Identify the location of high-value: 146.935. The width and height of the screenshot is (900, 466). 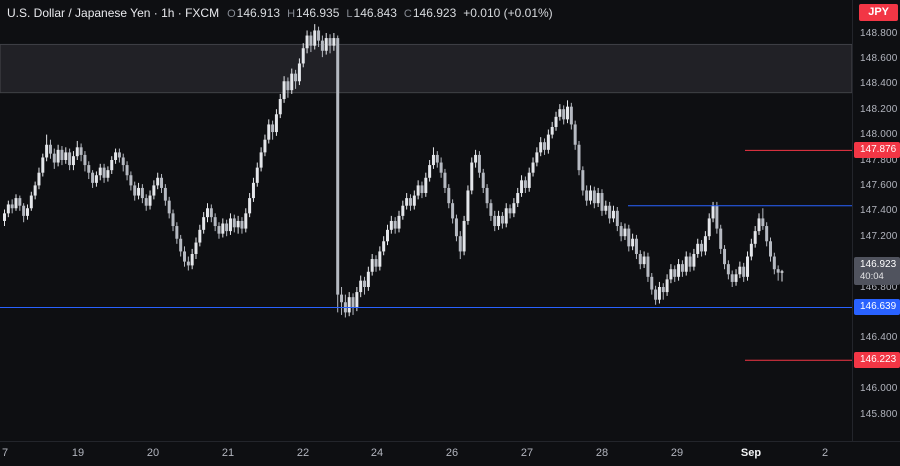
(318, 13).